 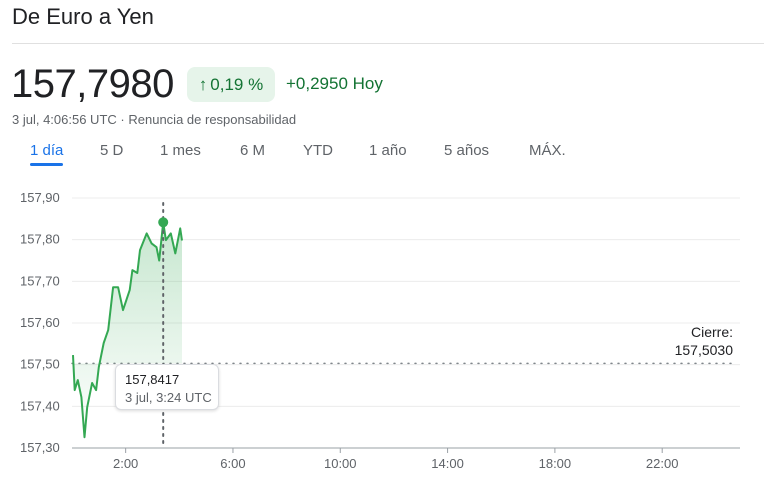 I want to click on previous-close-label: Cierre: 157,5030, so click(x=704, y=341).